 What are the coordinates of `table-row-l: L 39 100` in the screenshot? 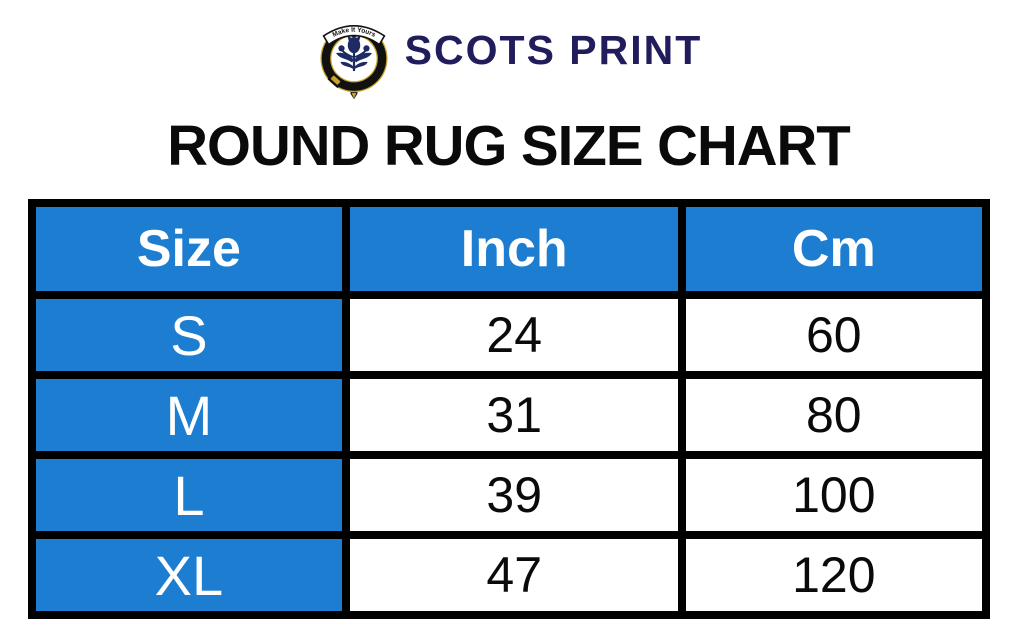 It's located at (508, 495).